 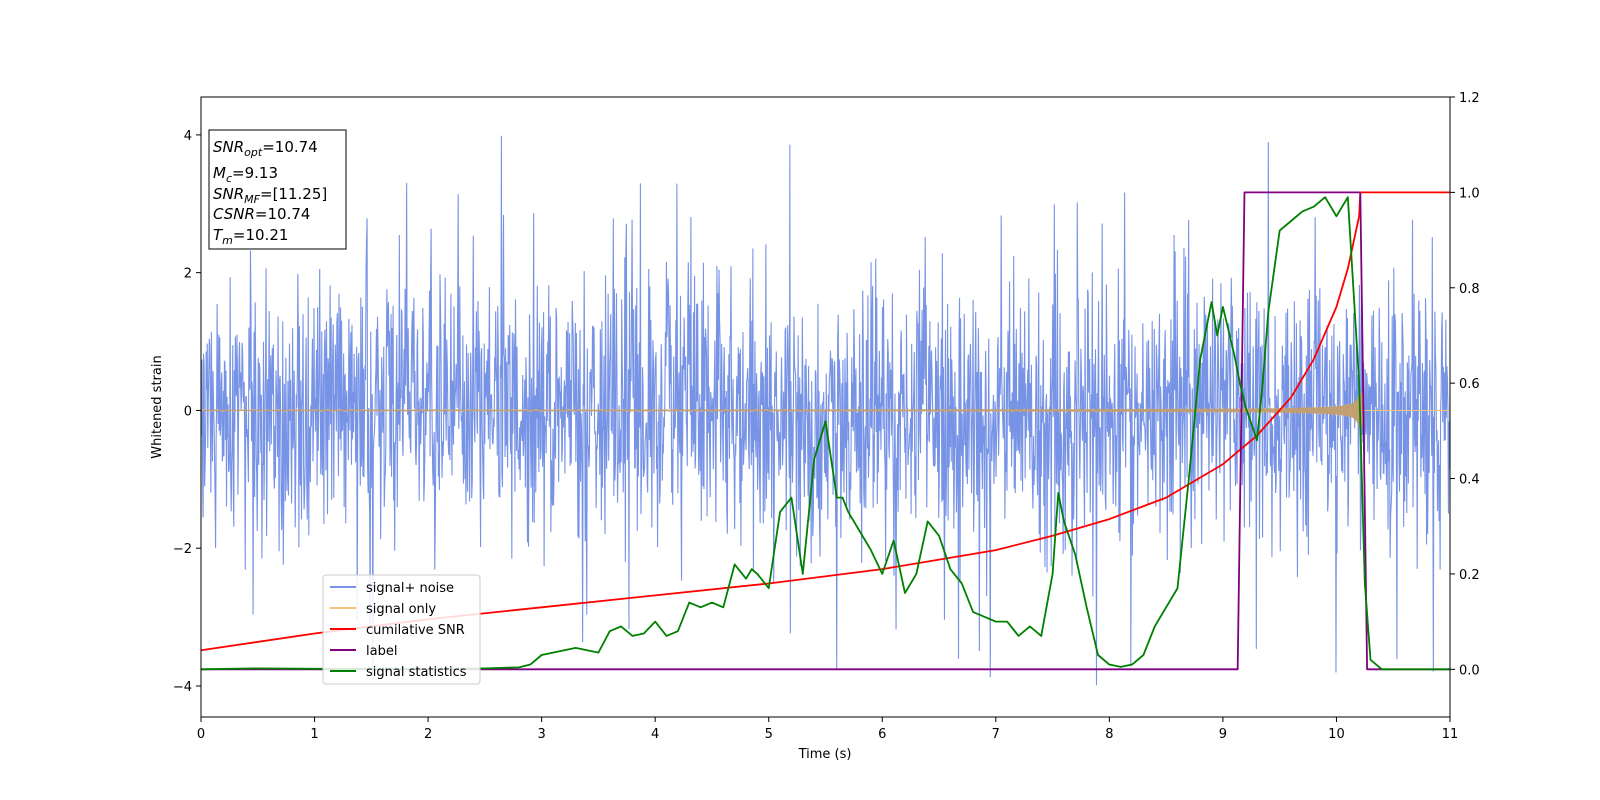 I want to click on y2-tick-label: 1.0, so click(x=1469, y=193).